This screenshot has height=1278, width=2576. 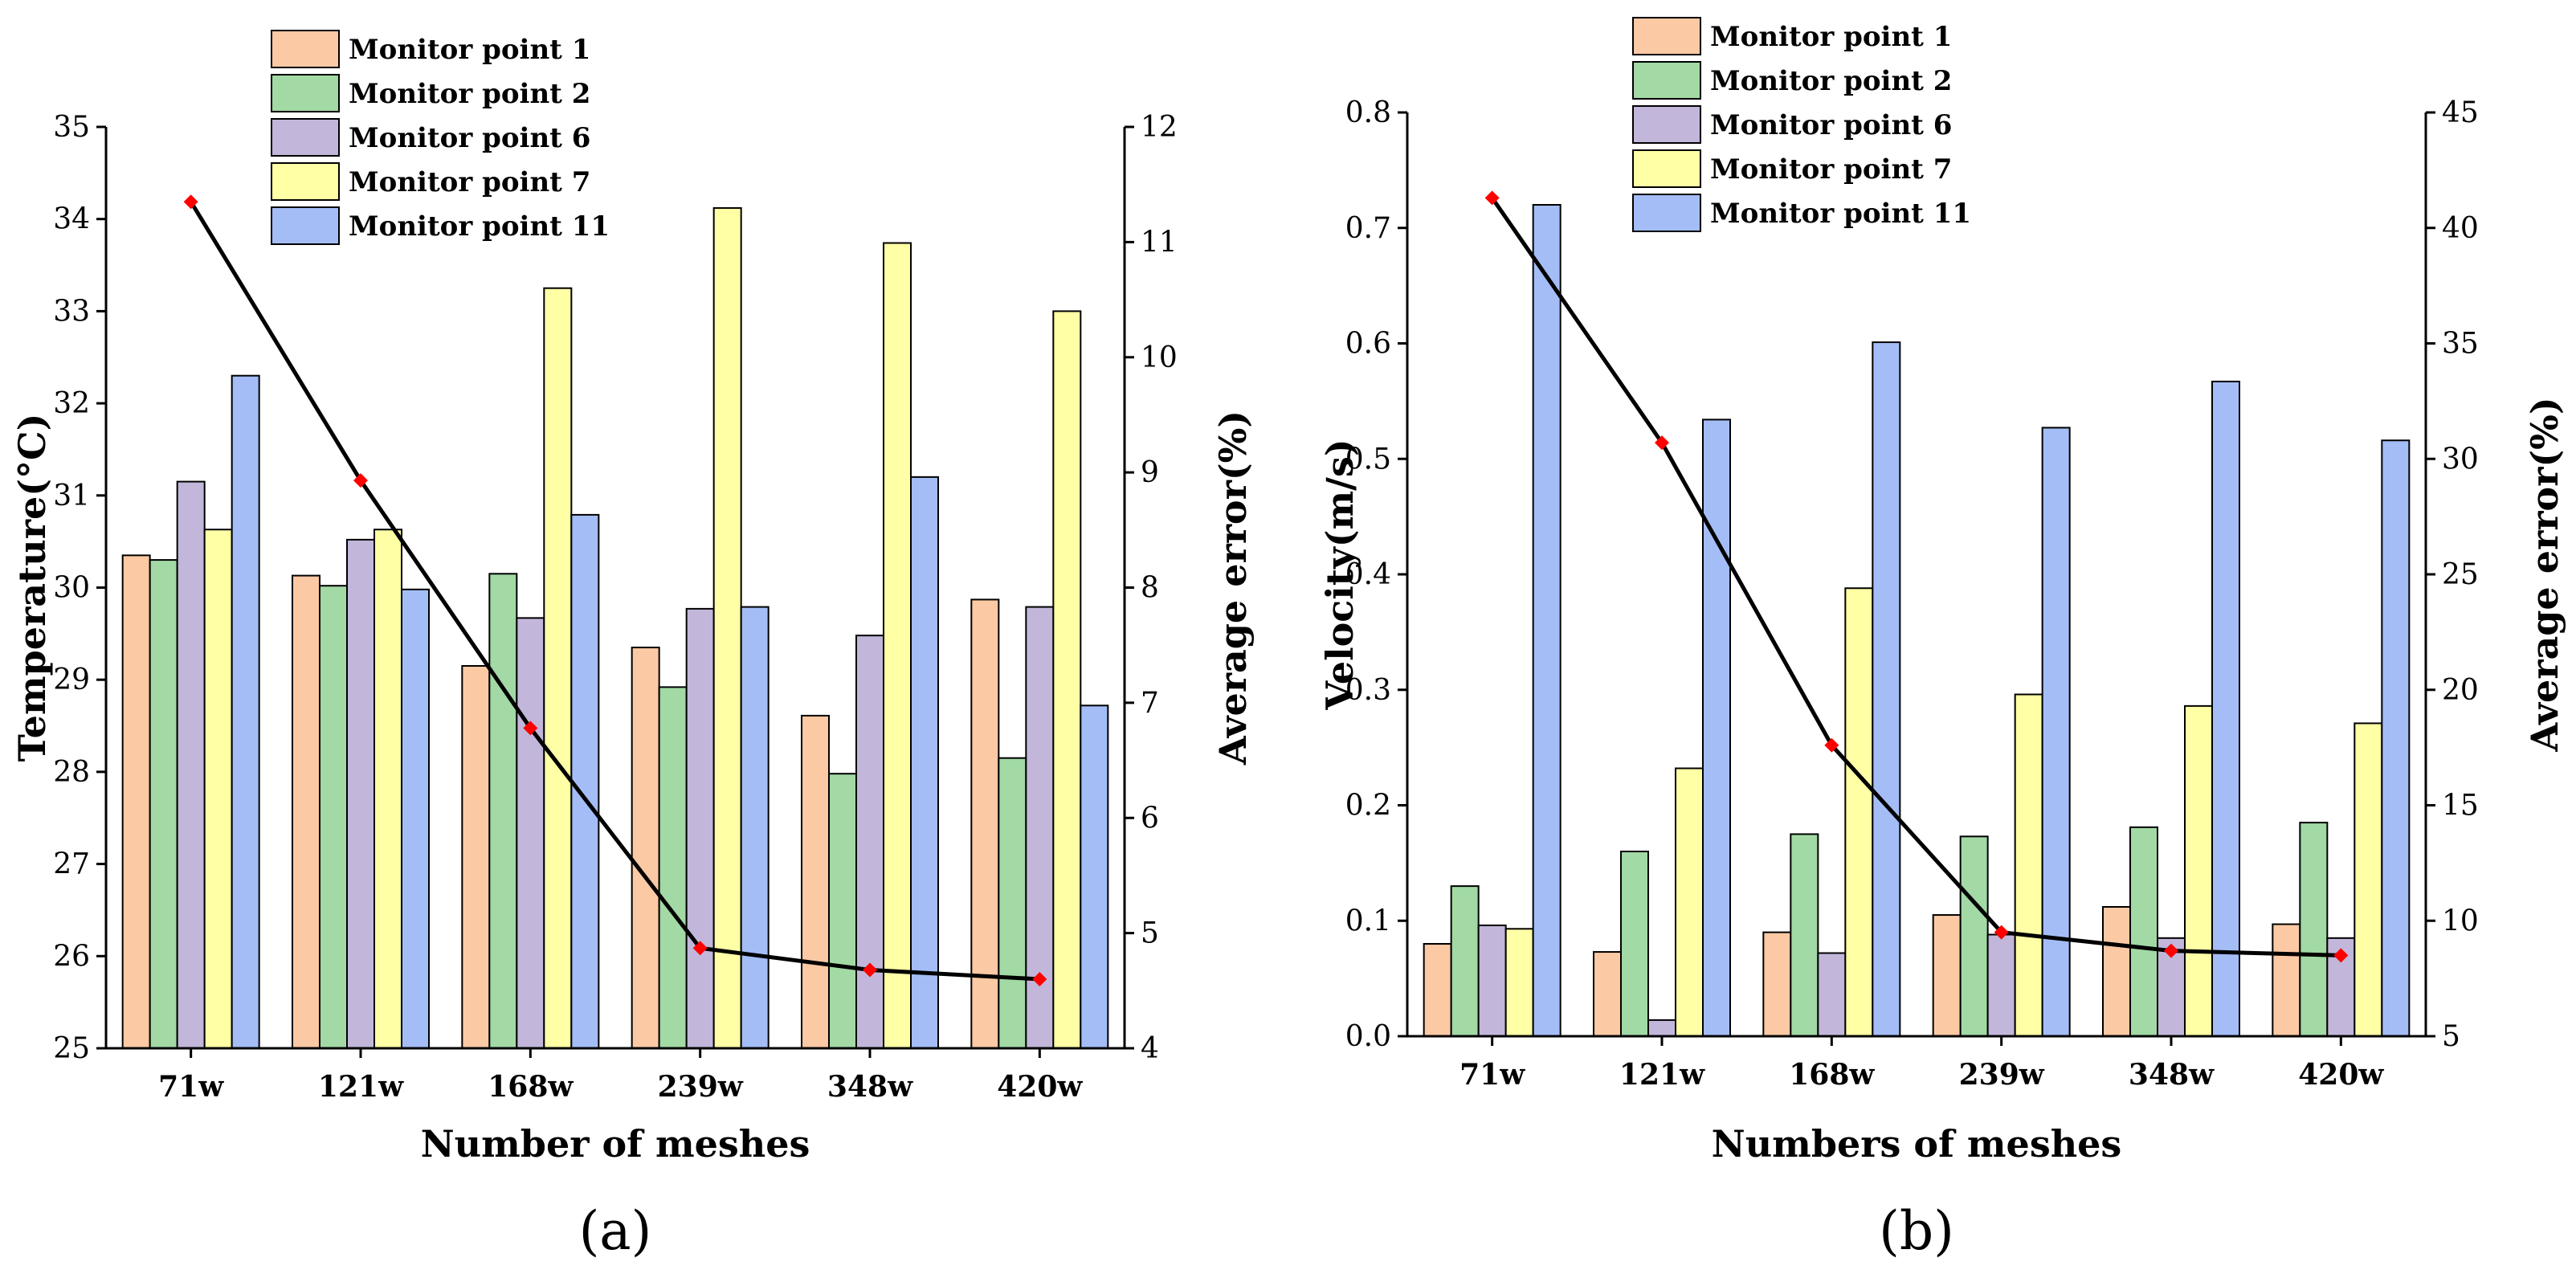 What do you see at coordinates (1368, 1036) in the screenshot?
I see `y-tick-label: 0.0` at bounding box center [1368, 1036].